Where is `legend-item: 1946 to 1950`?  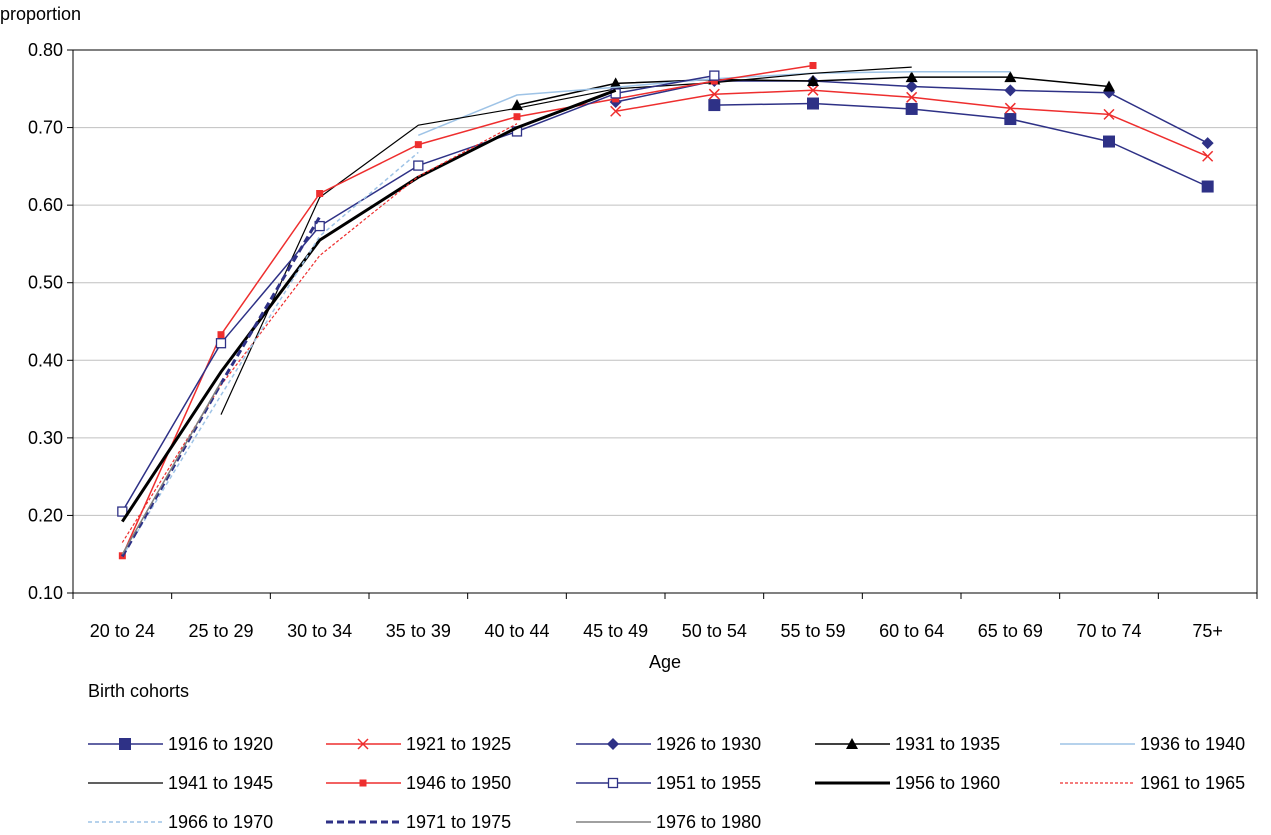
legend-item: 1946 to 1950 is located at coordinates (418, 783).